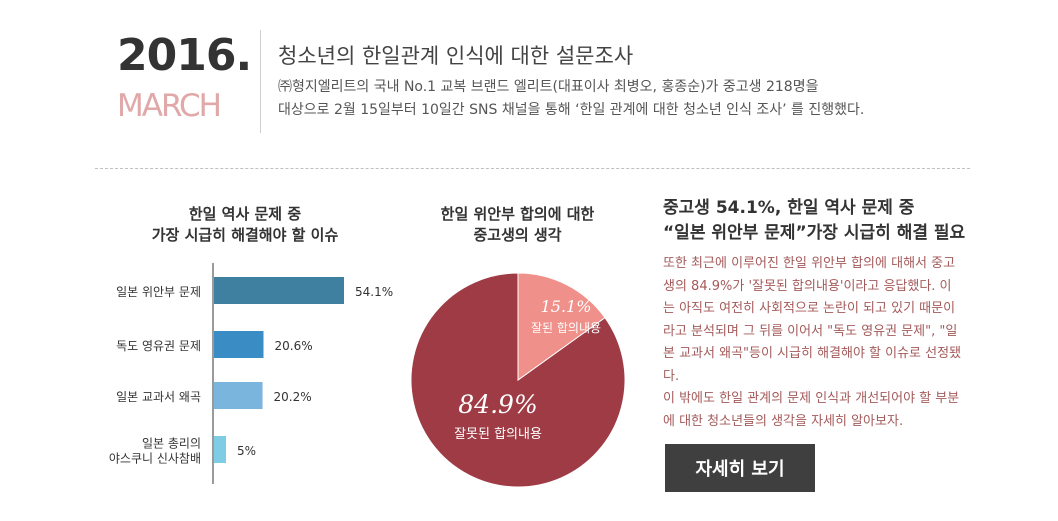 This screenshot has width=1058, height=521. I want to click on pie-slice-label-1: 잘못된 합의내용, so click(498, 434).